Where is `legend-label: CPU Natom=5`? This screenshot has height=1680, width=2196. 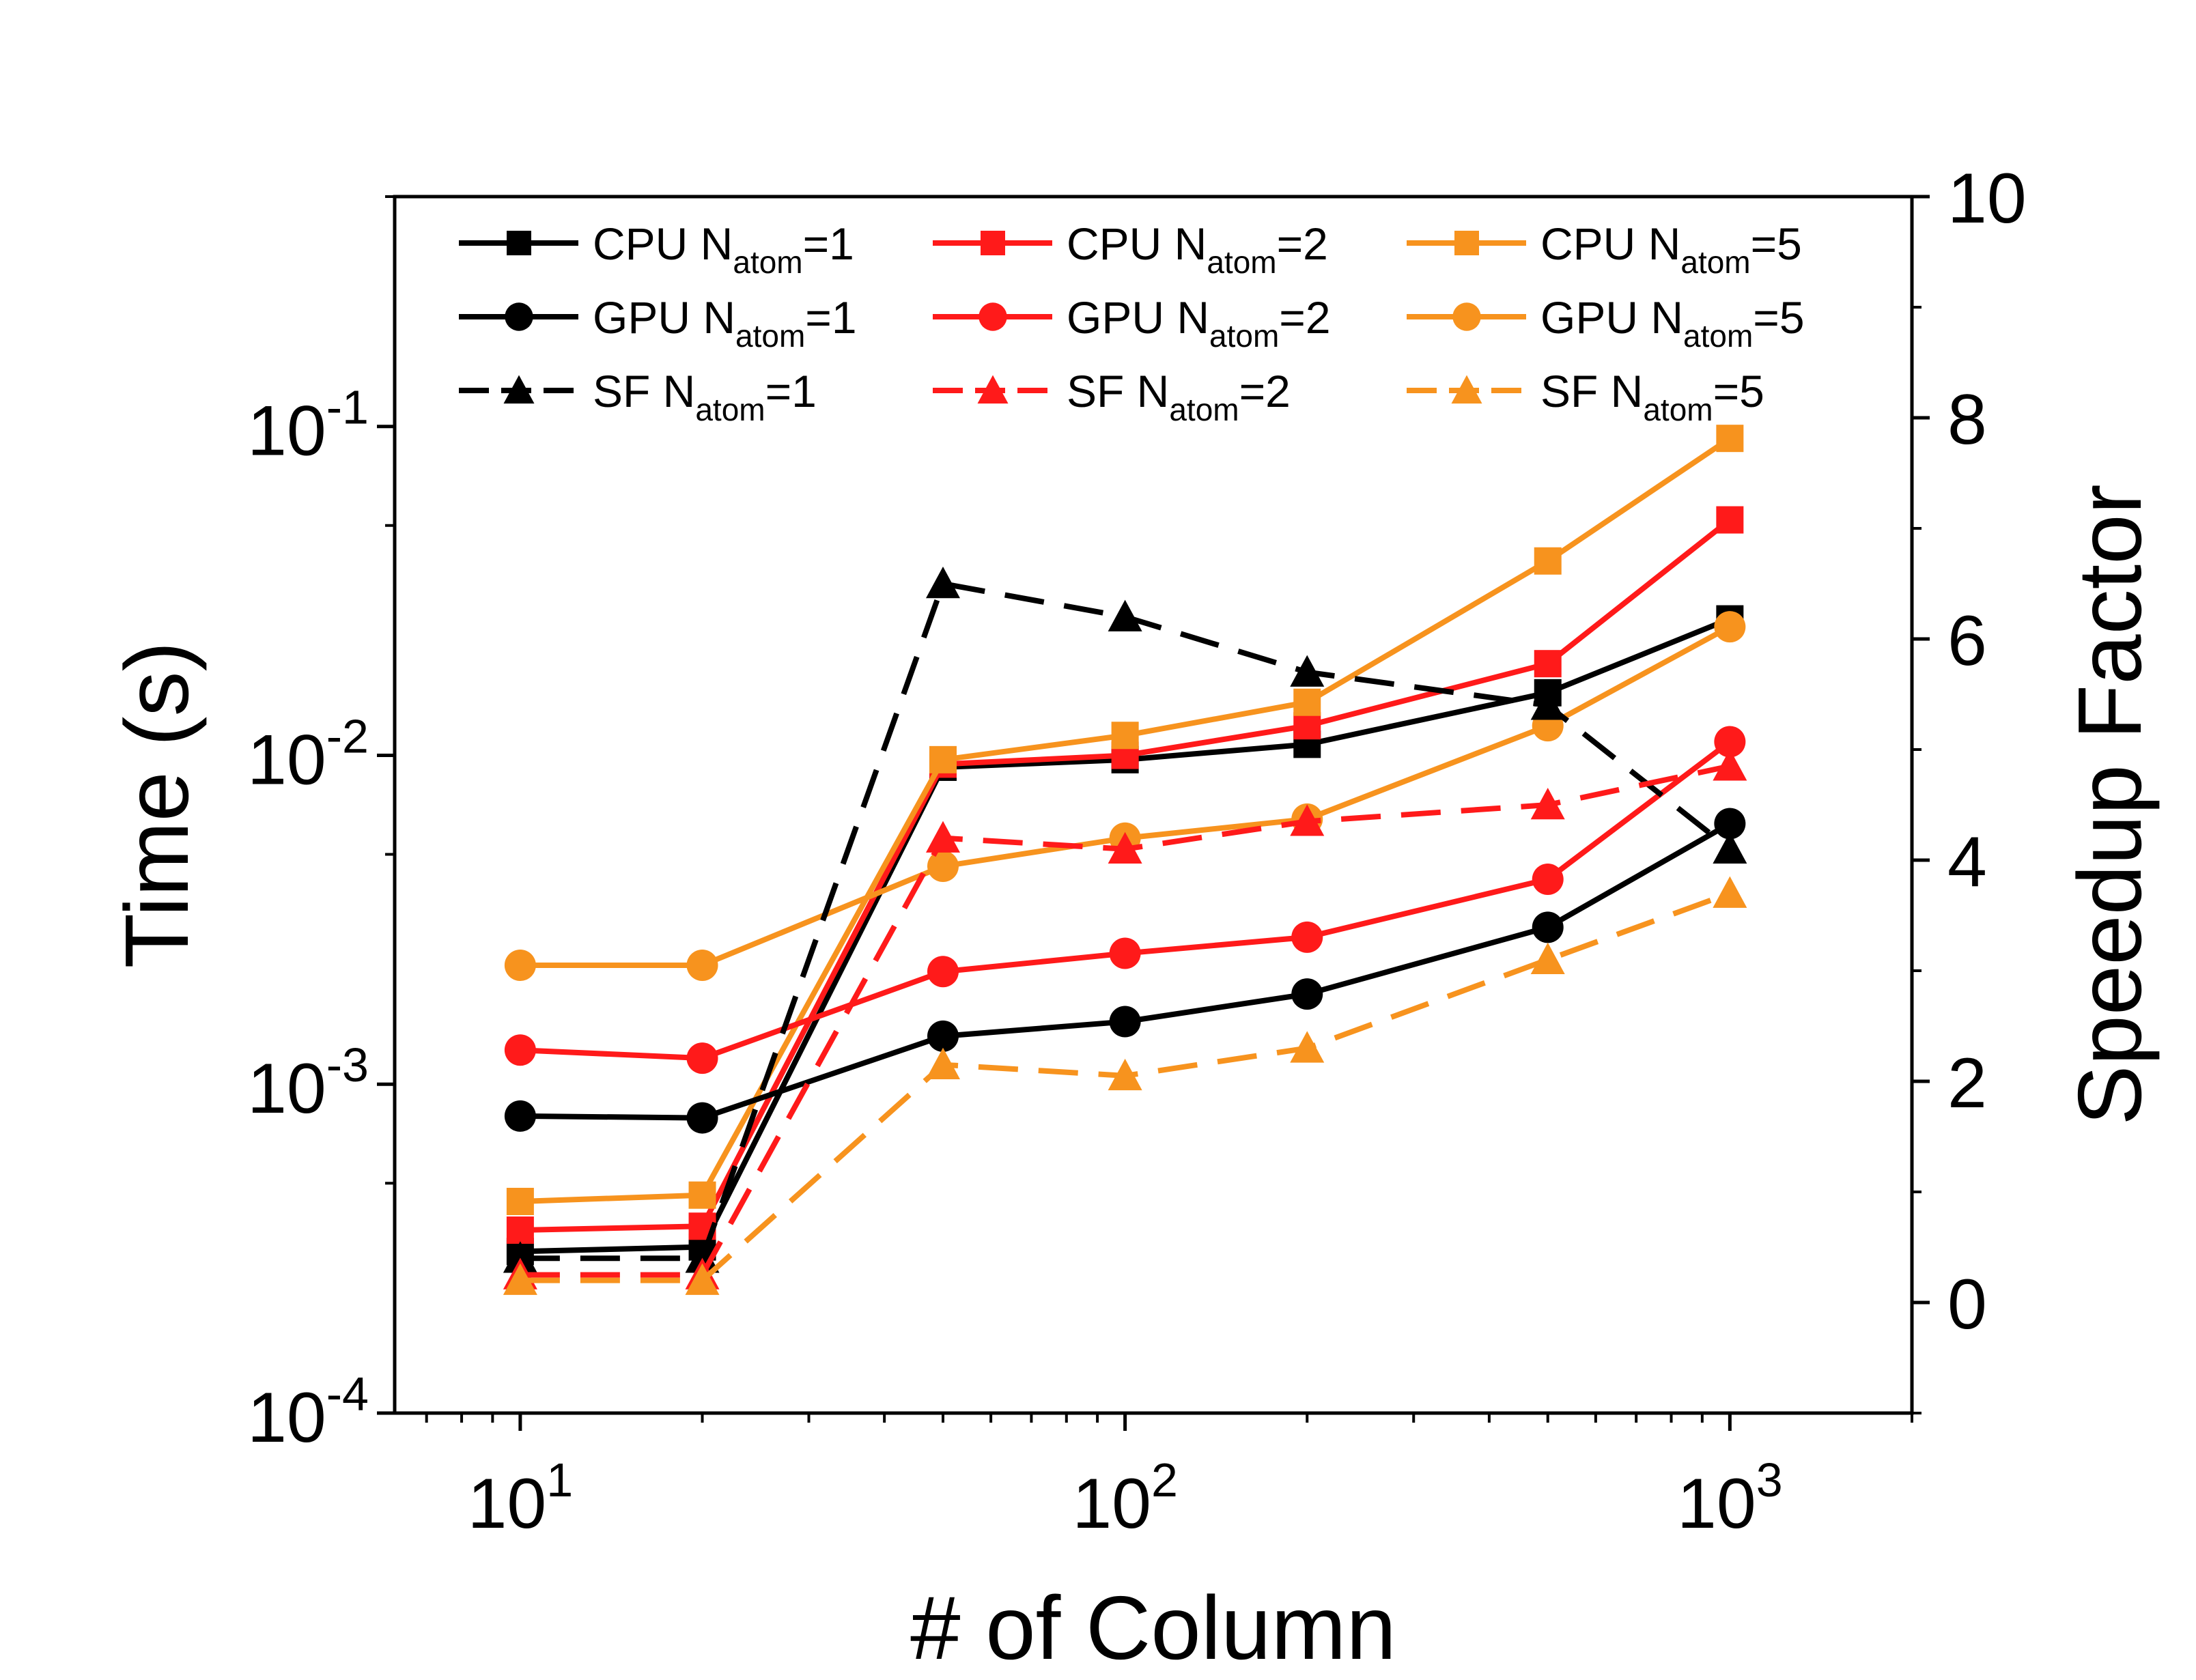
legend-label: CPU Natom=5 is located at coordinates (1671, 249).